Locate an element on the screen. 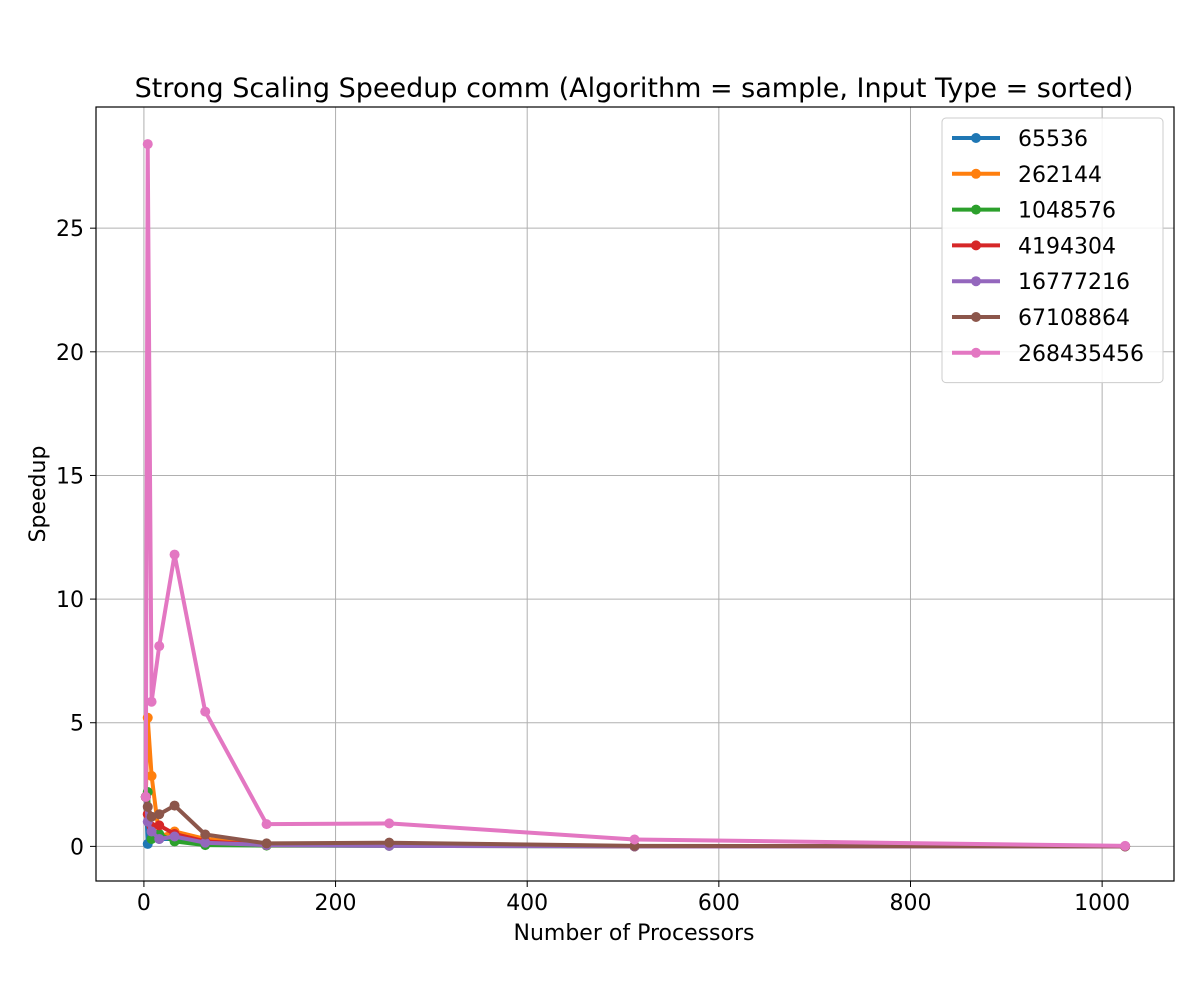 The image size is (1200, 1000). y-tick-label: 15 is located at coordinates (70, 476).